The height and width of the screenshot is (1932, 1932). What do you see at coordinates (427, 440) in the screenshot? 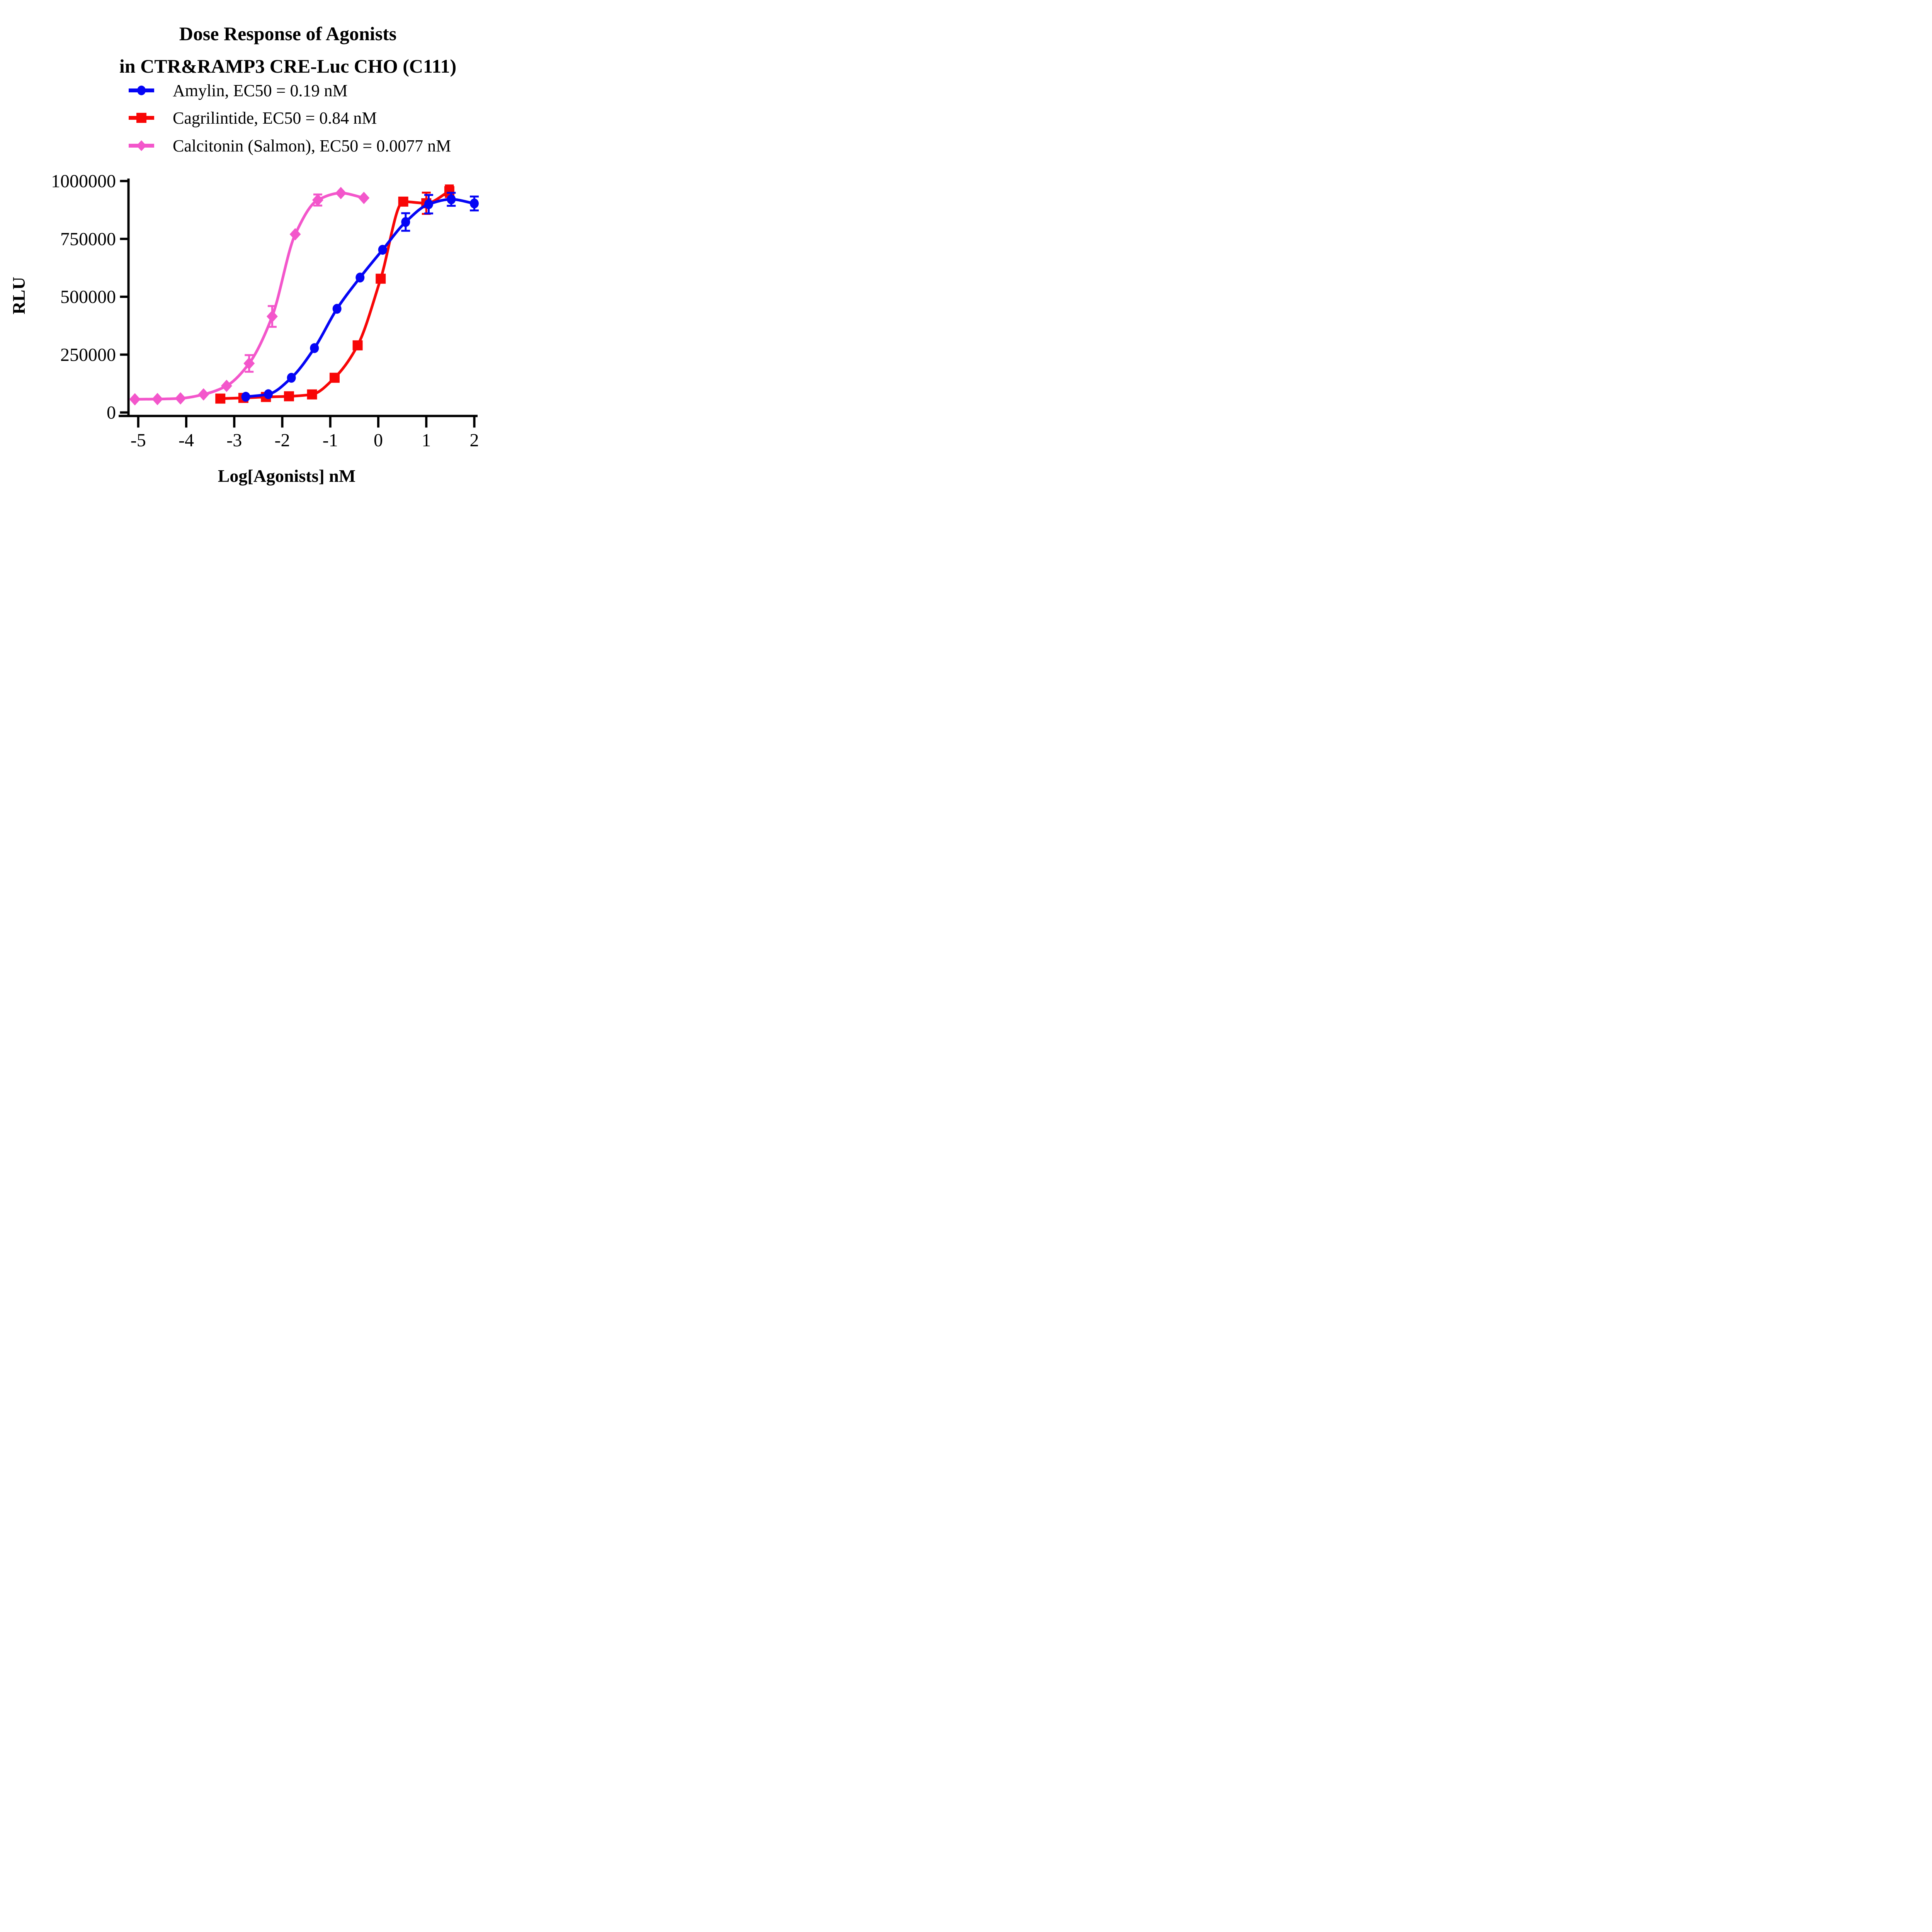
I see `x-tick-label: 1` at bounding box center [427, 440].